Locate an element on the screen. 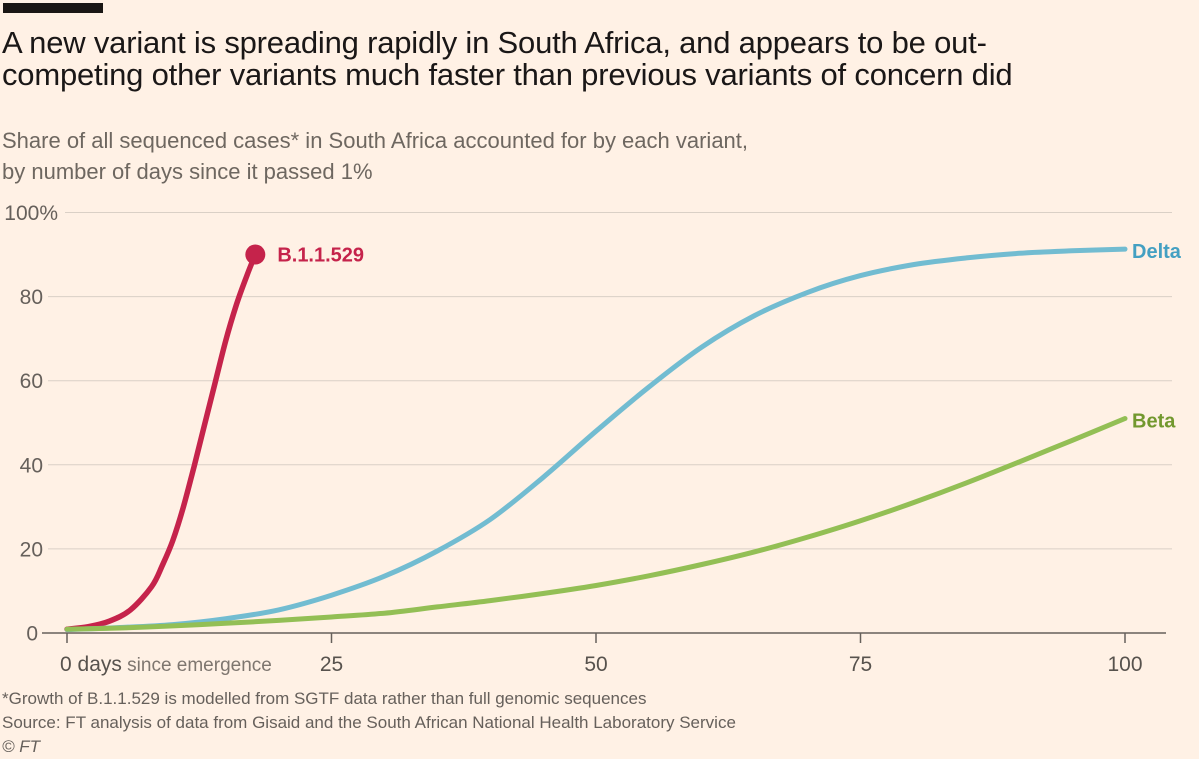 The height and width of the screenshot is (759, 1199). x-tick-label-75: 75 is located at coordinates (860, 664).